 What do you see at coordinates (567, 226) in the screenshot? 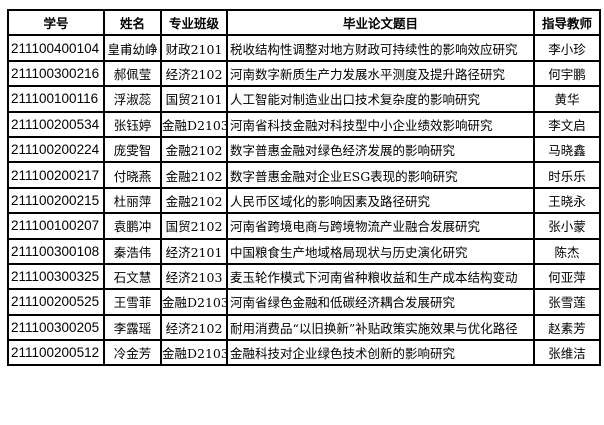
I see `cell-advisor: 张小蒙` at bounding box center [567, 226].